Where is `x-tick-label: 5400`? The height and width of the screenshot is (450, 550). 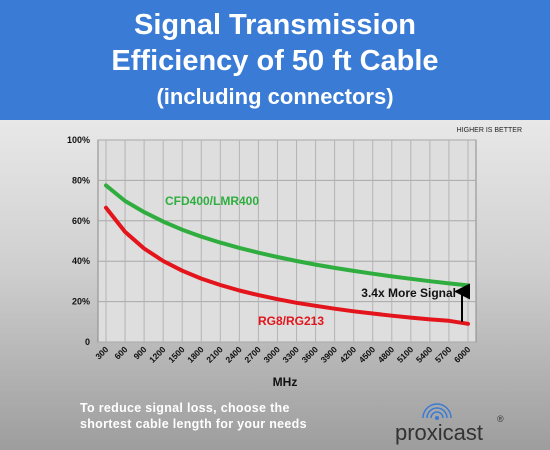 x-tick-label: 5400 is located at coordinates (424, 354).